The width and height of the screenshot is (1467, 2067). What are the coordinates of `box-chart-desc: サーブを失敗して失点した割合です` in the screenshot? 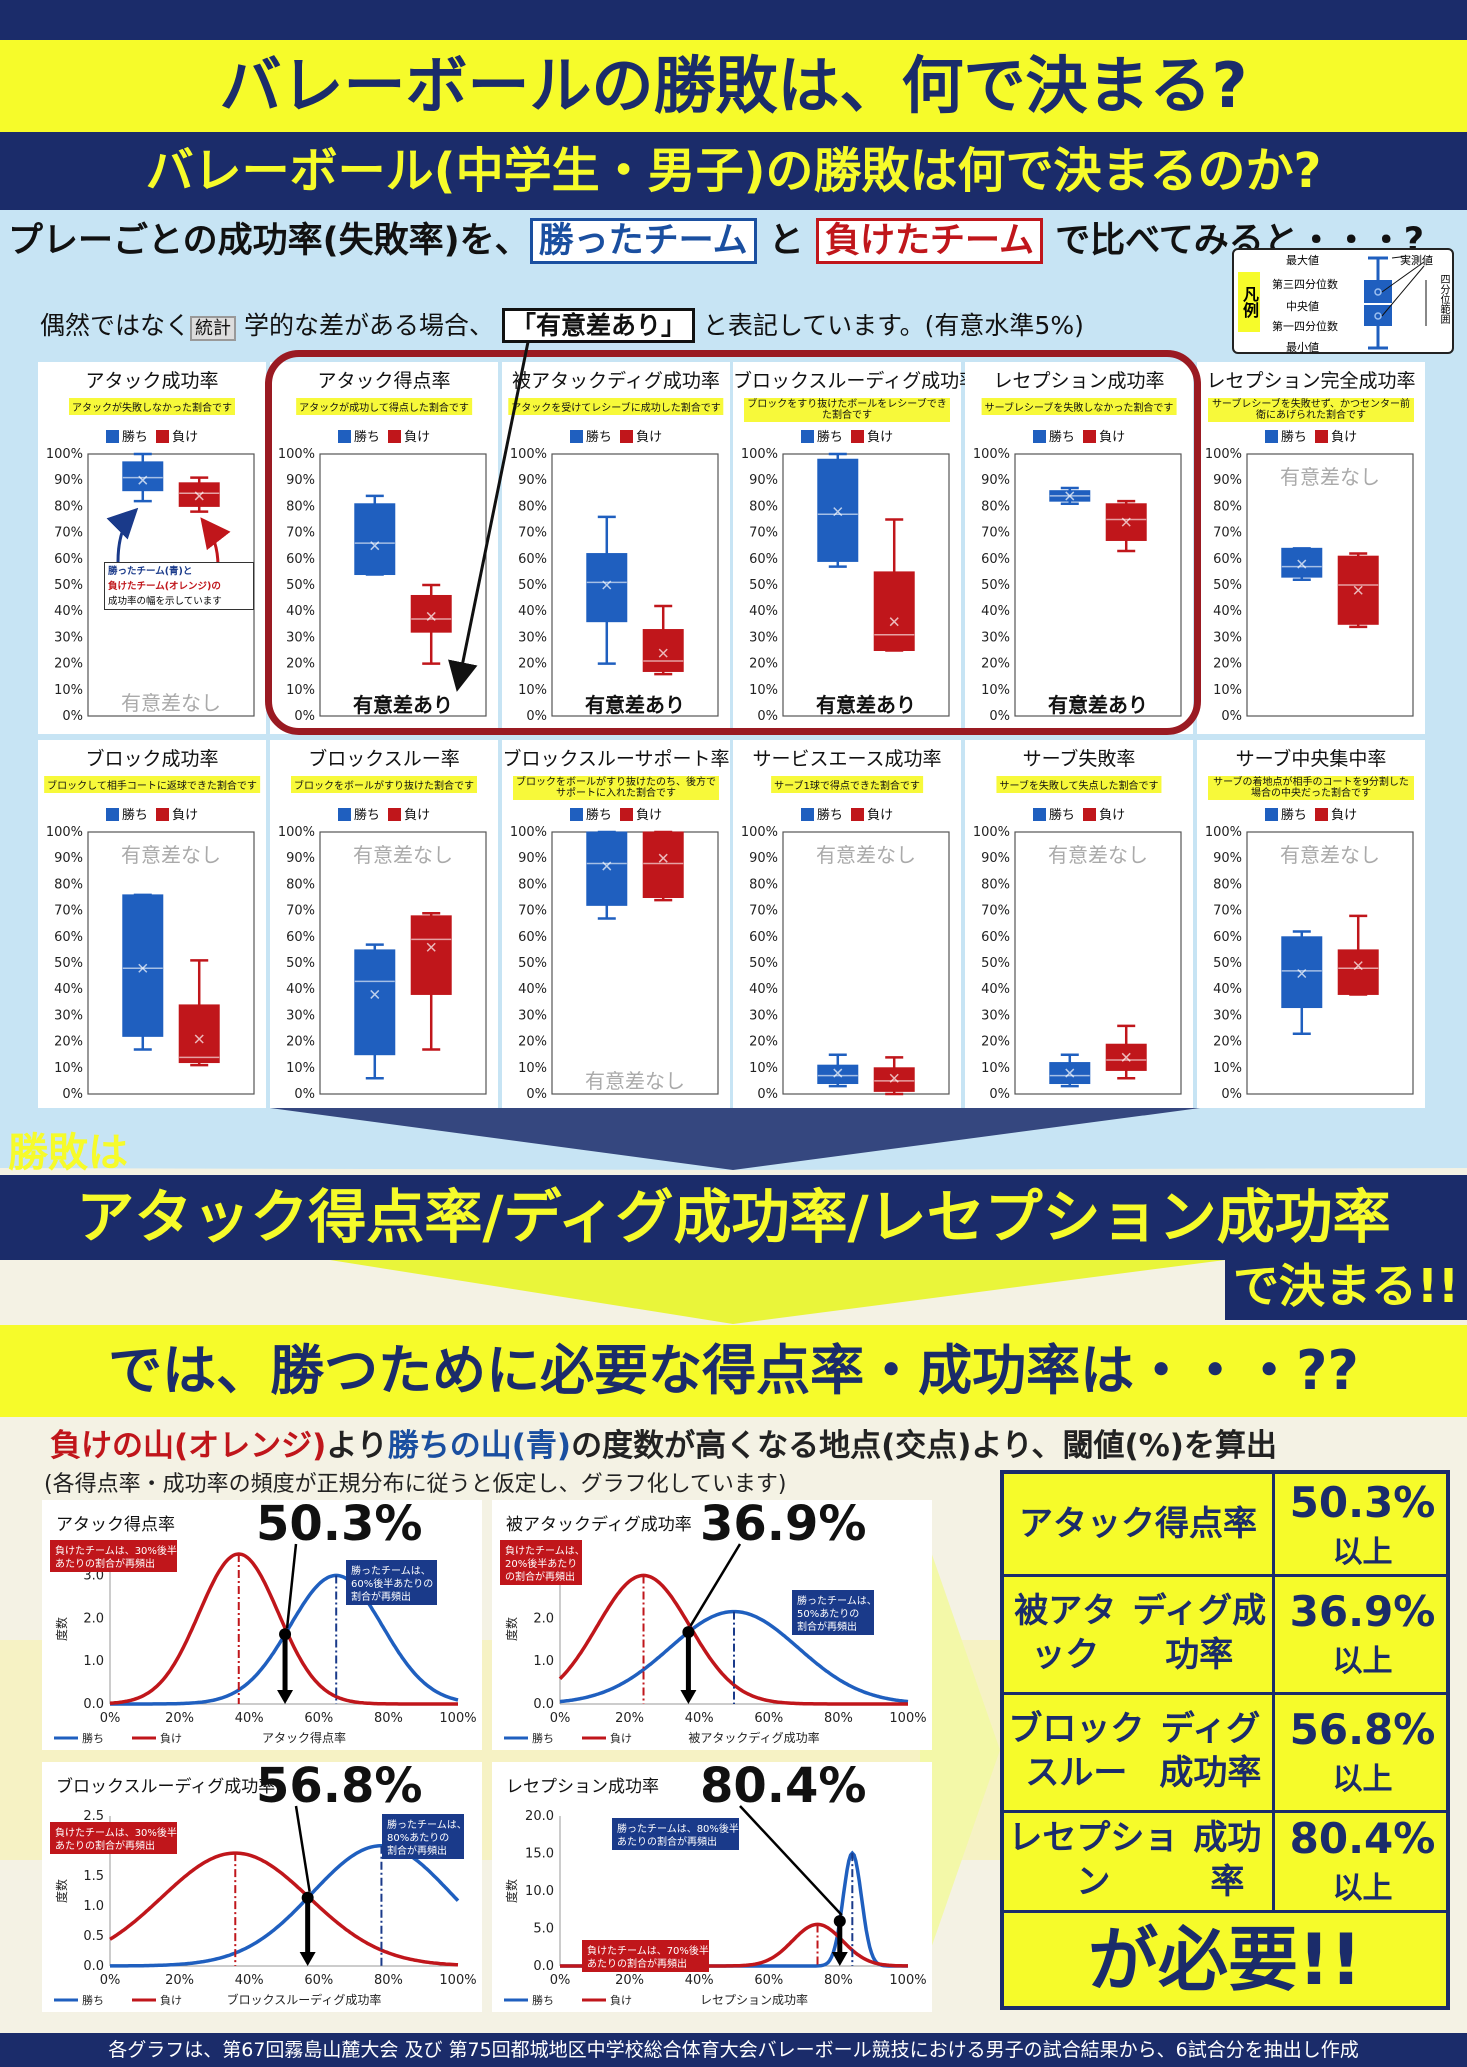 It's located at (1079, 784).